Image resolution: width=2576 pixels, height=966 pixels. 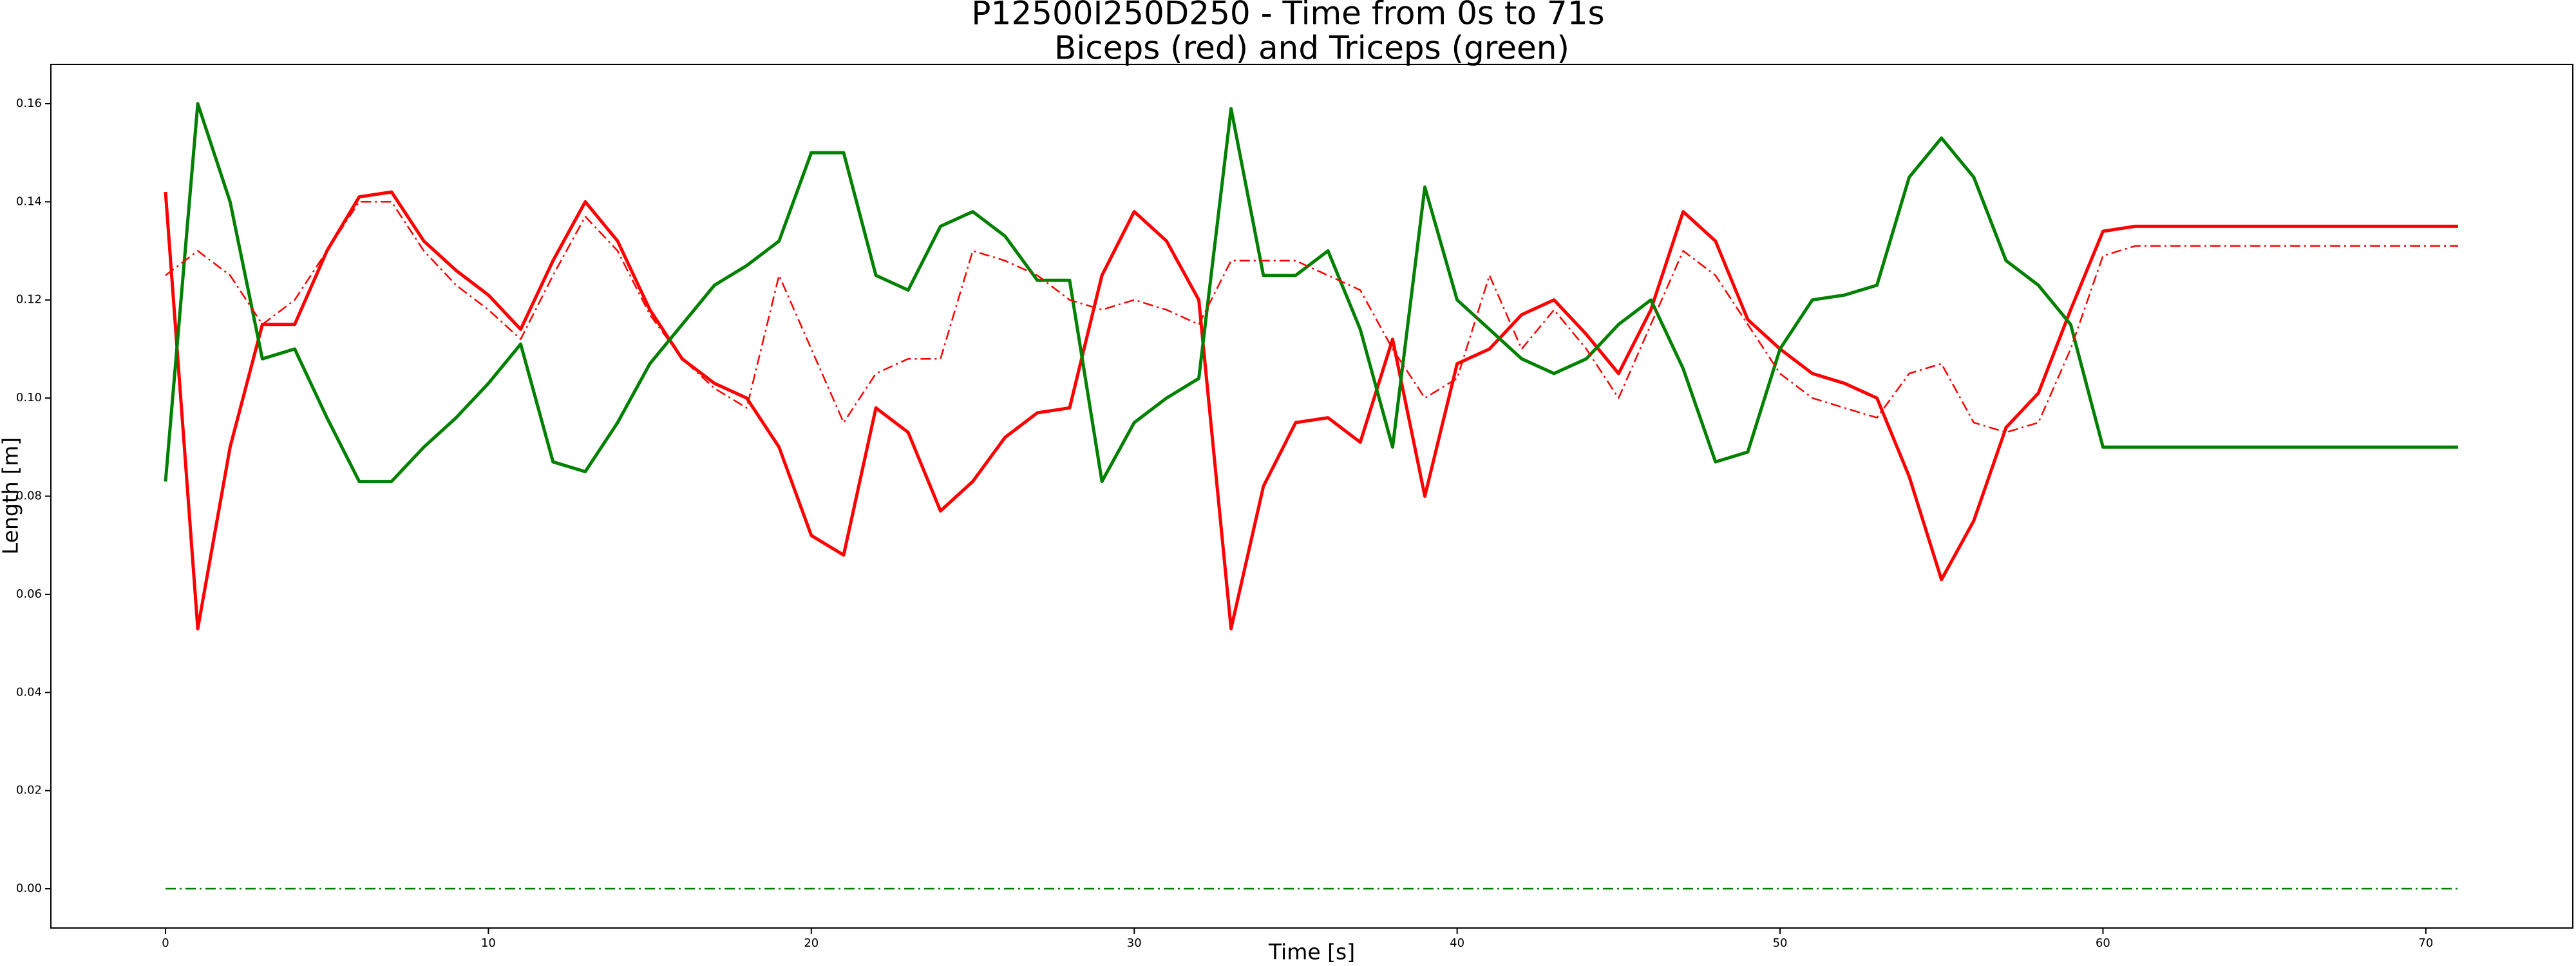 I want to click on x-tick-label: 50, so click(x=1781, y=943).